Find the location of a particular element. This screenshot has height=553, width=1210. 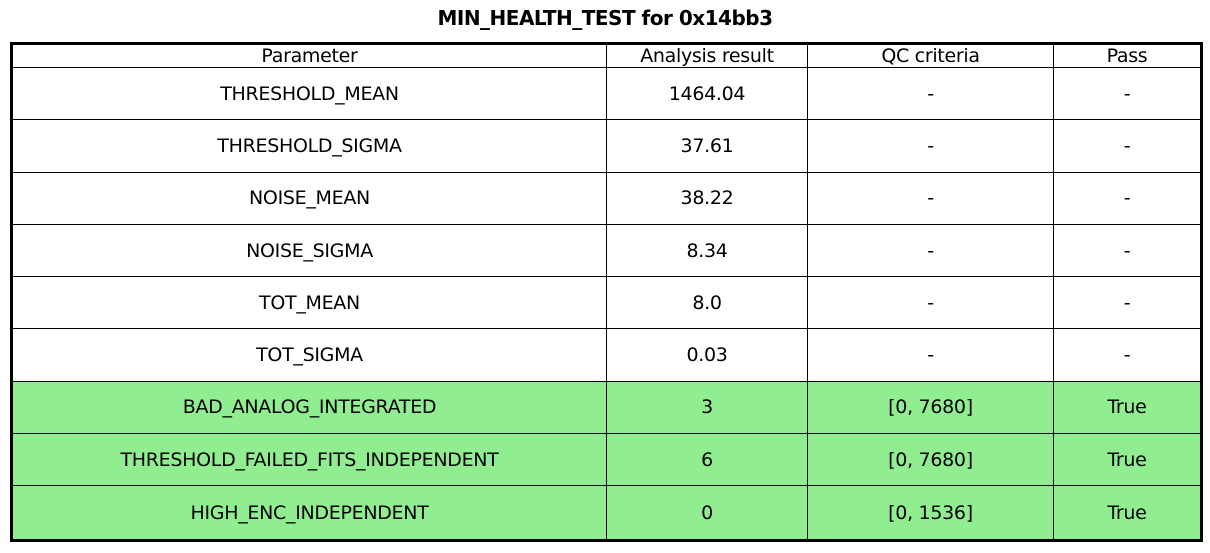

table-row: TOT_SIGMA 0.03- - is located at coordinates (606, 355).